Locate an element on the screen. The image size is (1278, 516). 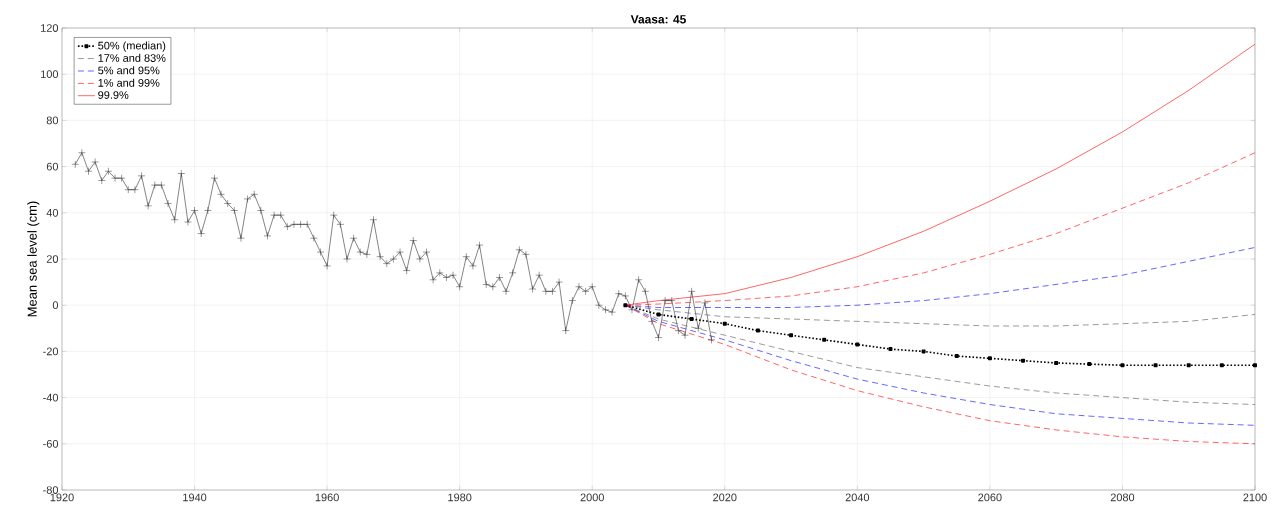
x-tick-label: 1920 is located at coordinates (62, 497).